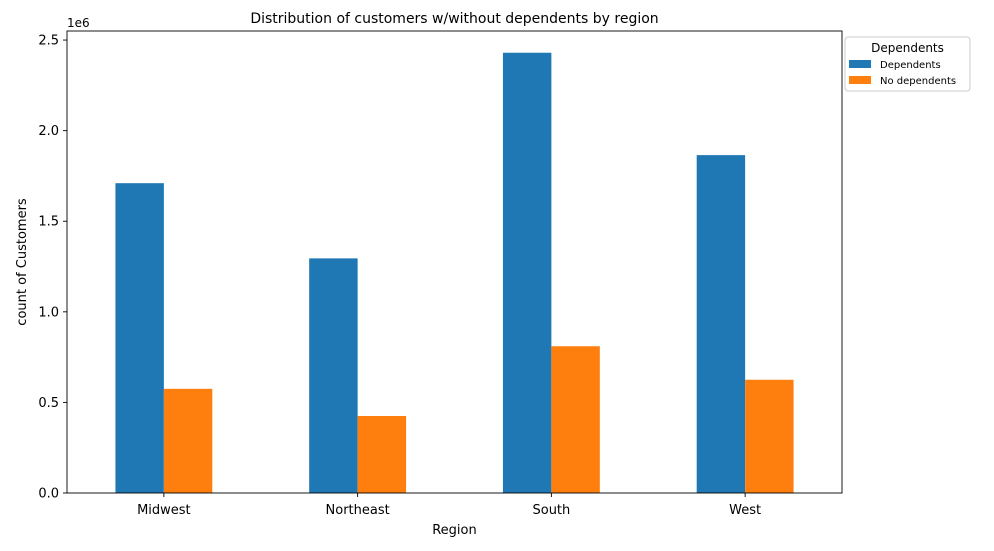  Describe the element at coordinates (860, 64) in the screenshot. I see `legend-swatch-dependents` at that location.